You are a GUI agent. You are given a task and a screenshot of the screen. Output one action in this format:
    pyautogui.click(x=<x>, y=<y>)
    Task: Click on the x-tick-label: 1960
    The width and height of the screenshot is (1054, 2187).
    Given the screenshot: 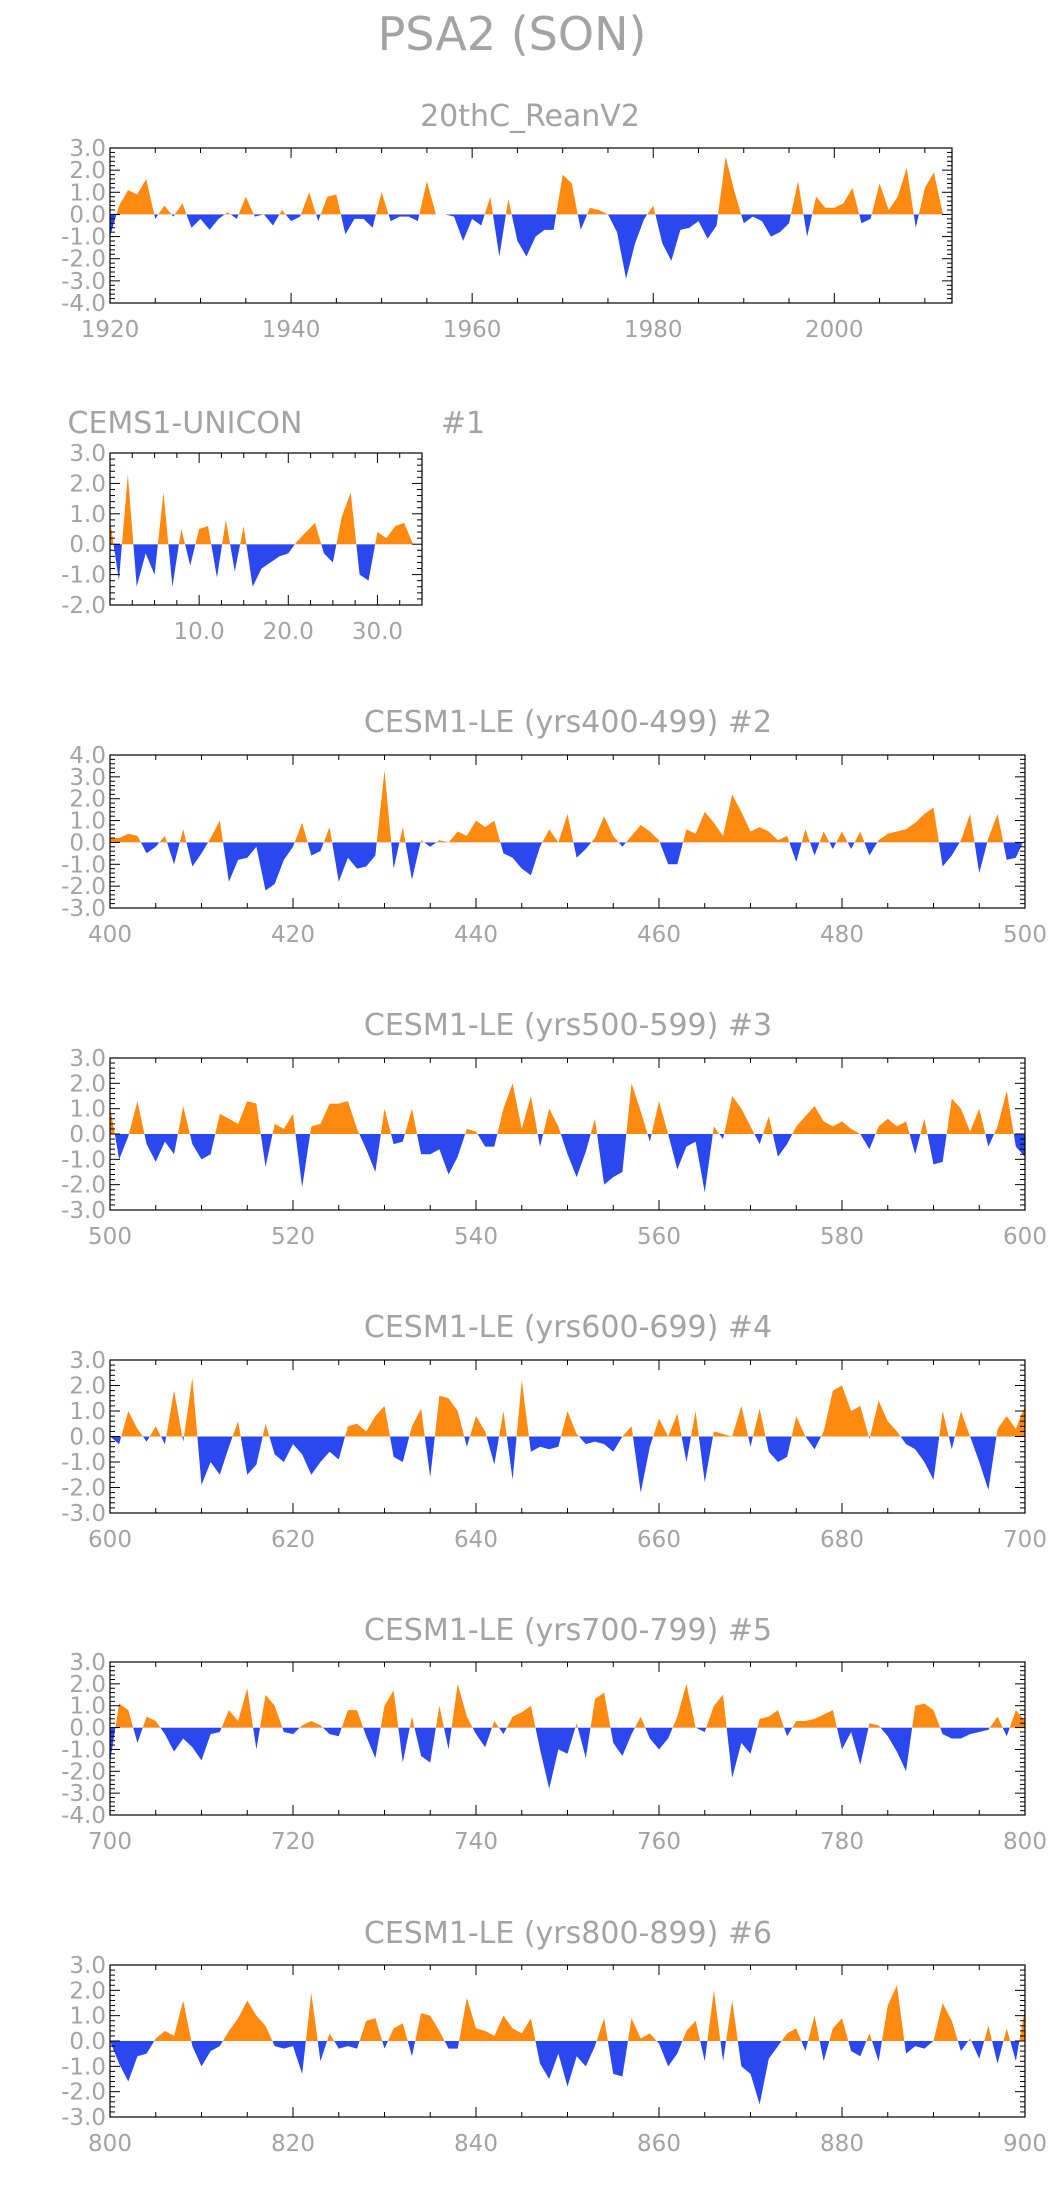 What is the action you would take?
    pyautogui.click(x=472, y=330)
    